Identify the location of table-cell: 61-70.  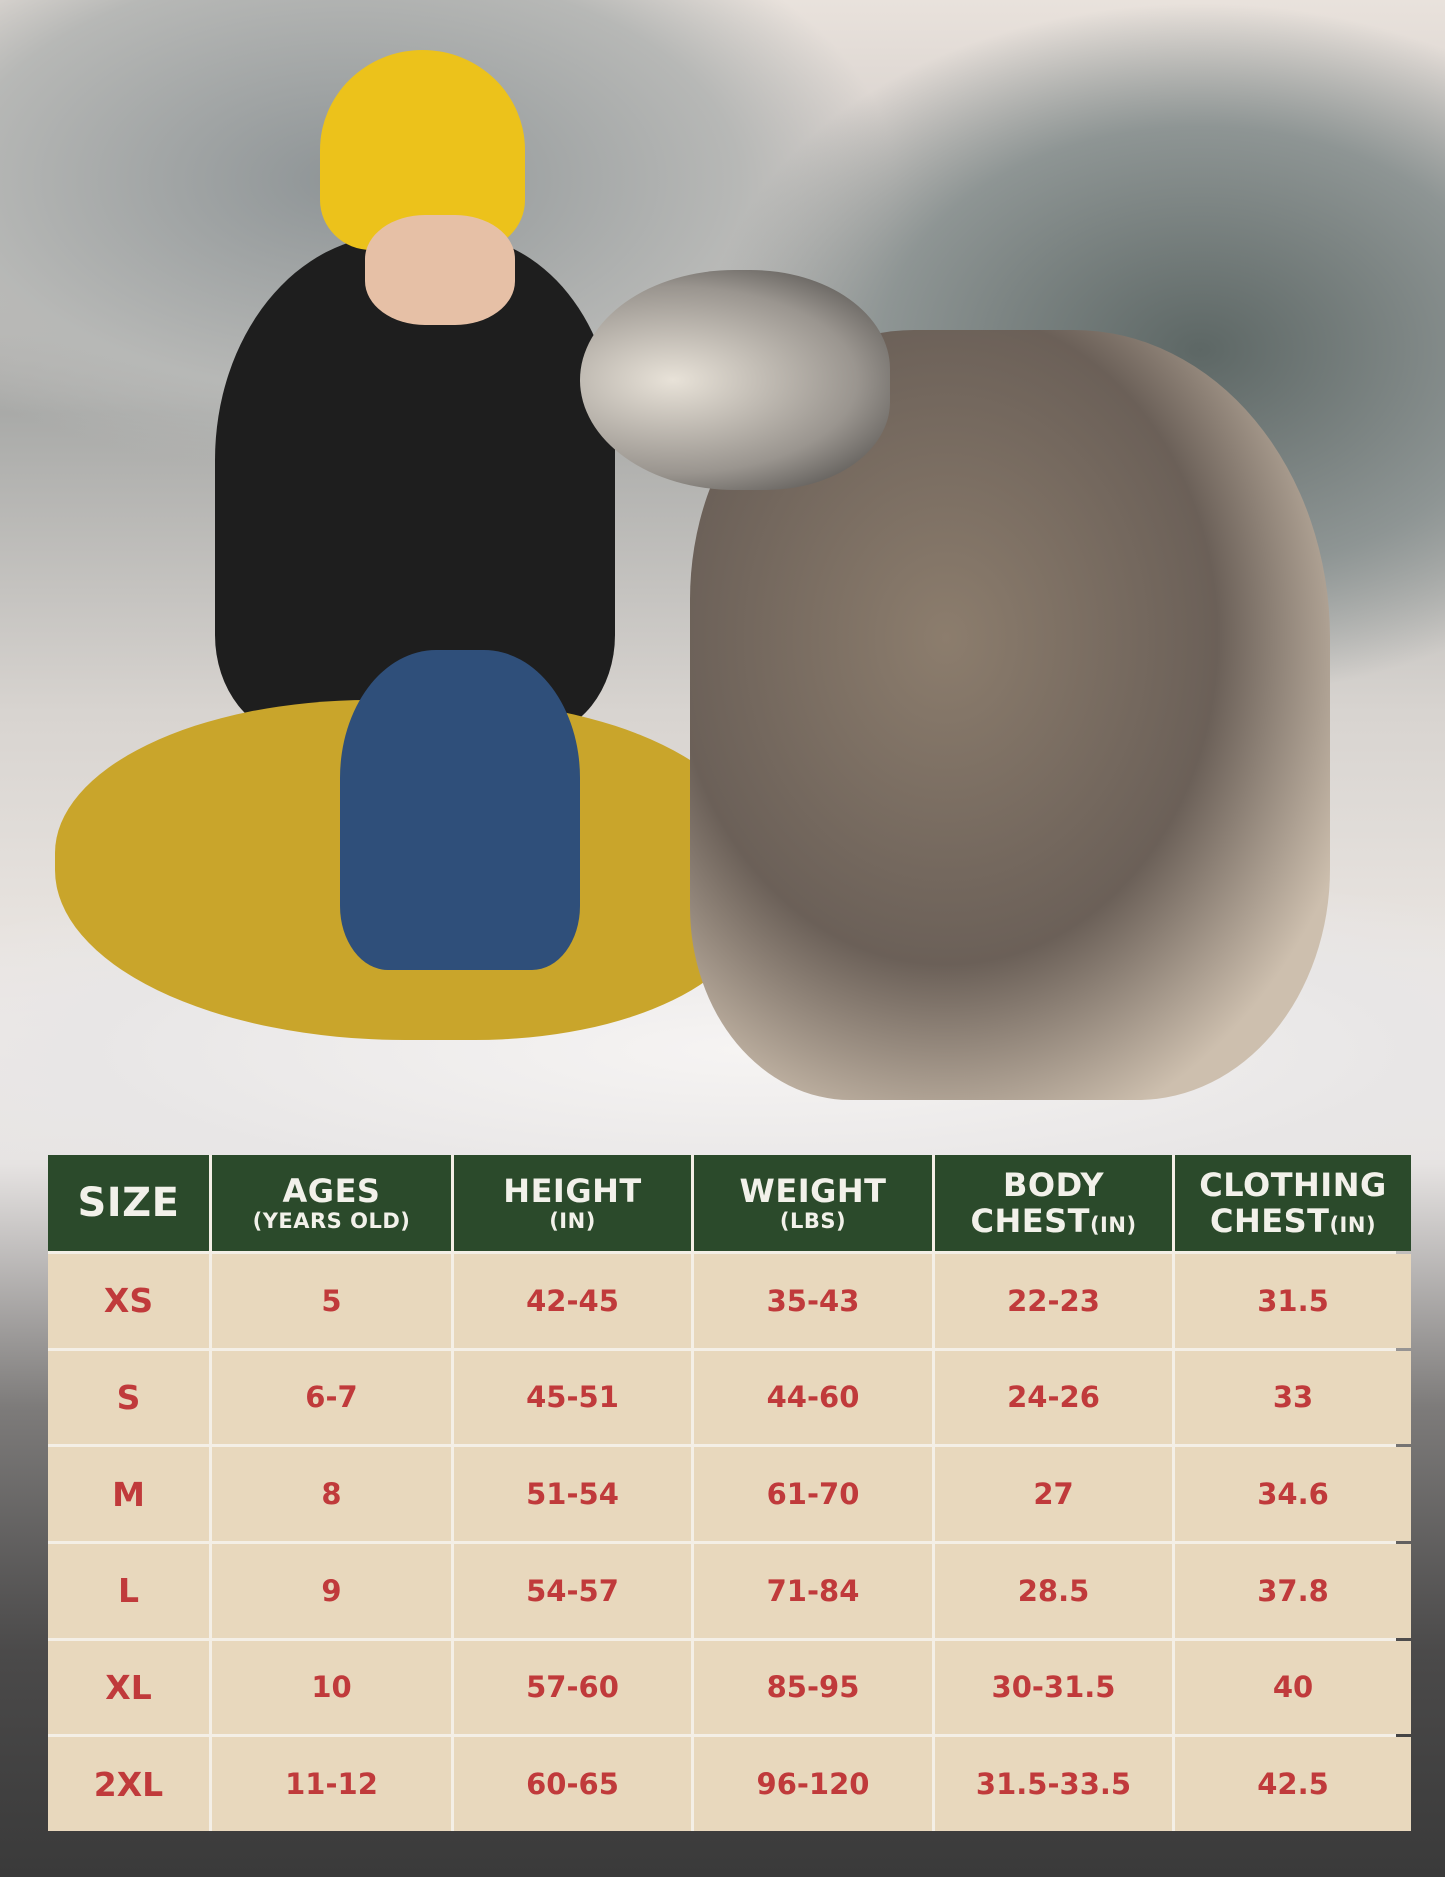
(813, 1494).